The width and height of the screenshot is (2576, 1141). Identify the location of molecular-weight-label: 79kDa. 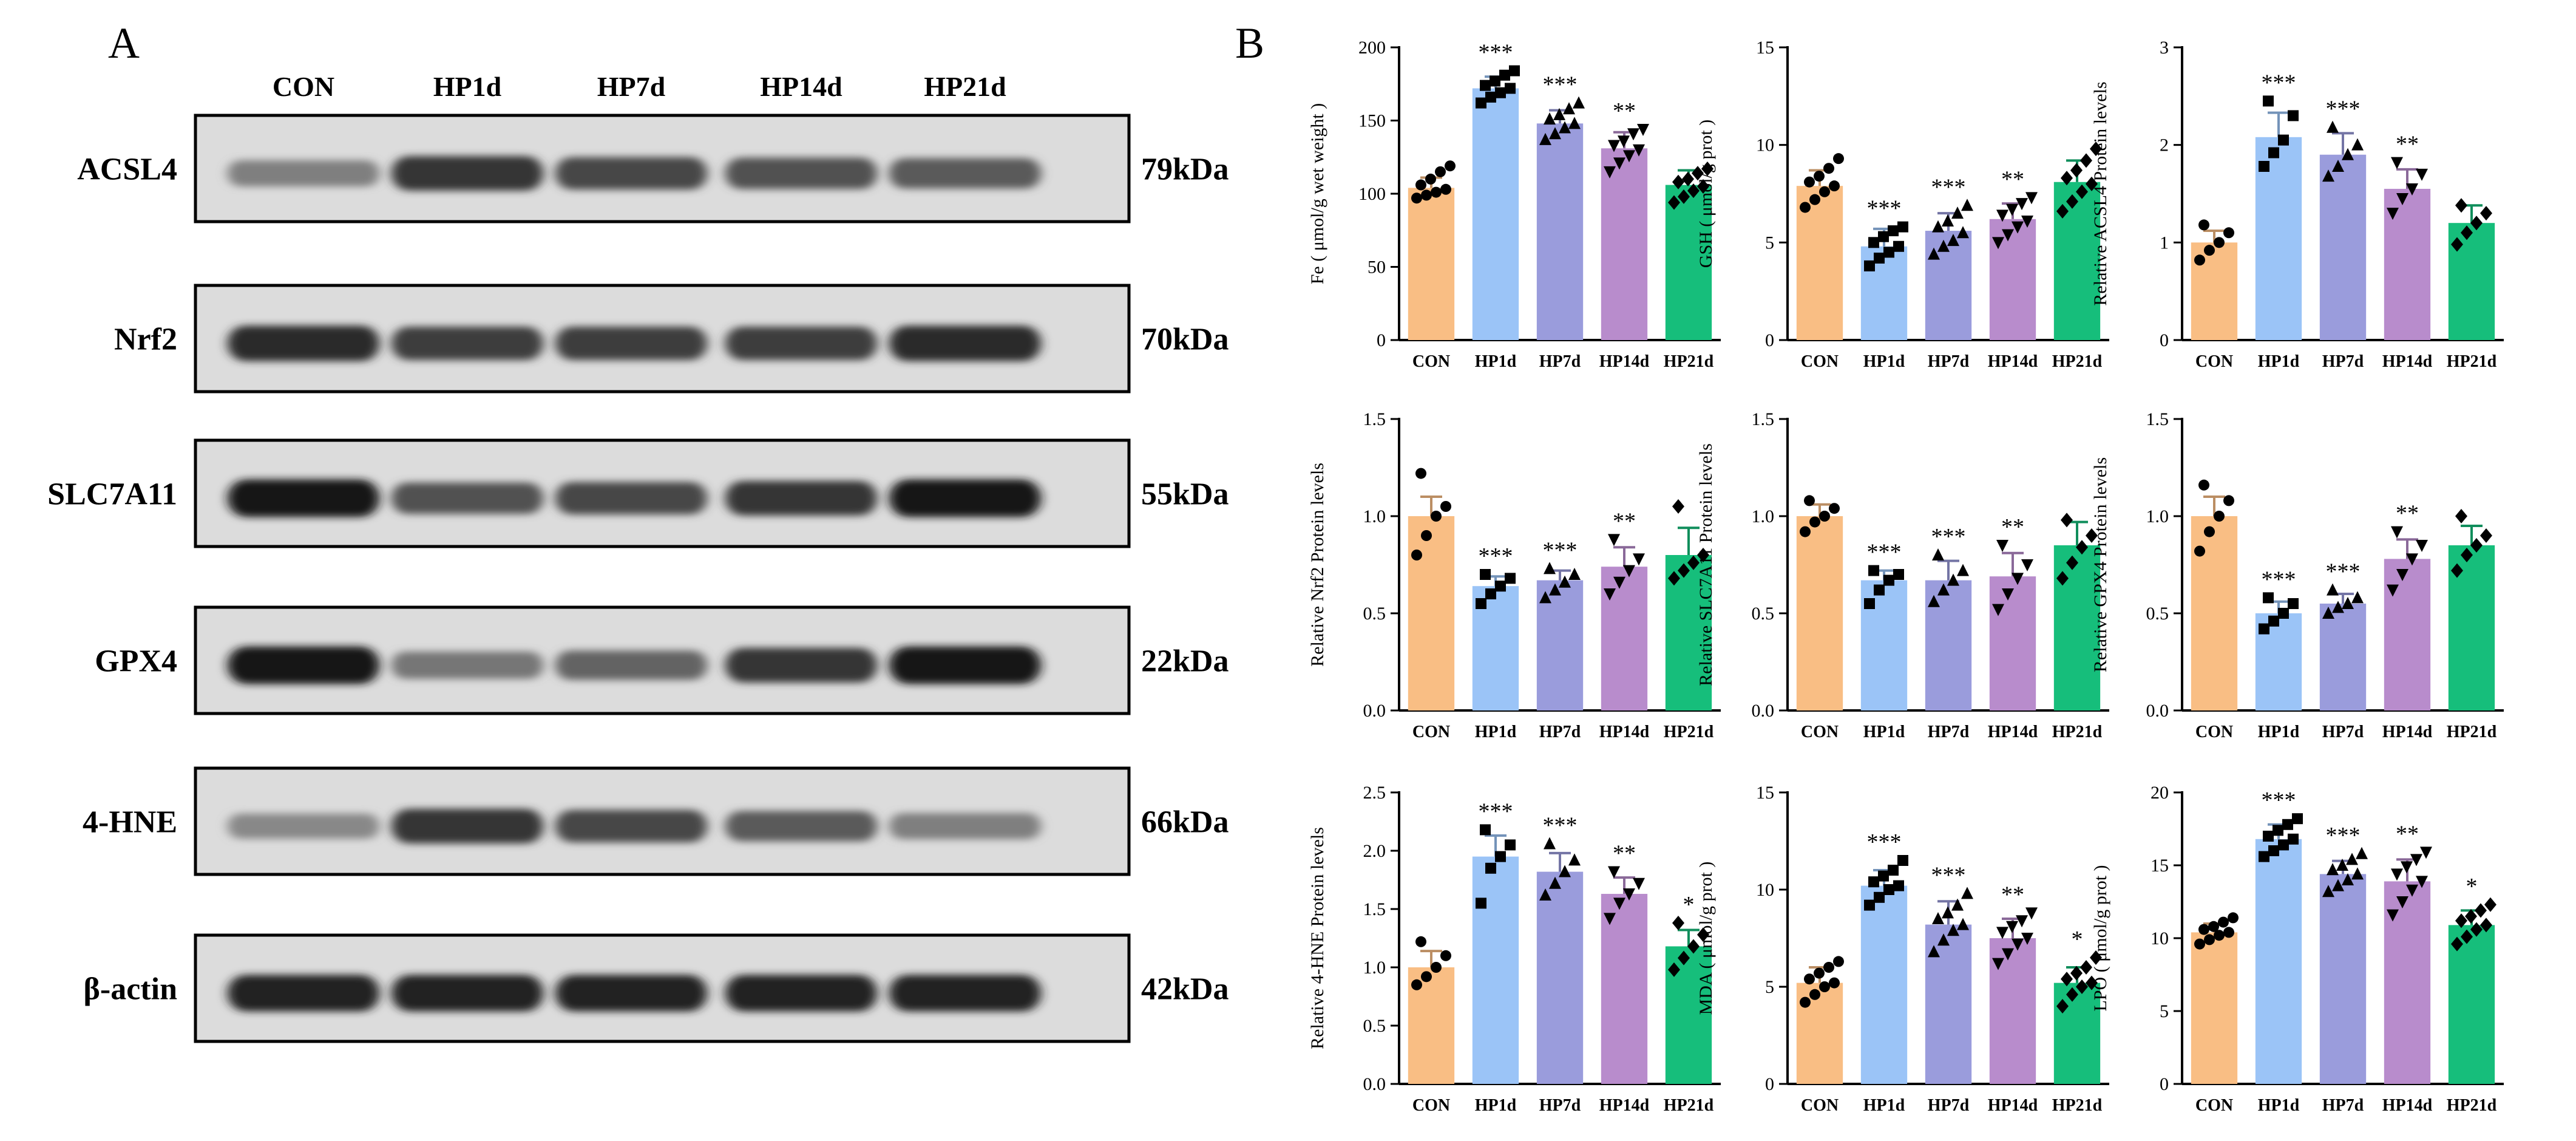
(1185, 169).